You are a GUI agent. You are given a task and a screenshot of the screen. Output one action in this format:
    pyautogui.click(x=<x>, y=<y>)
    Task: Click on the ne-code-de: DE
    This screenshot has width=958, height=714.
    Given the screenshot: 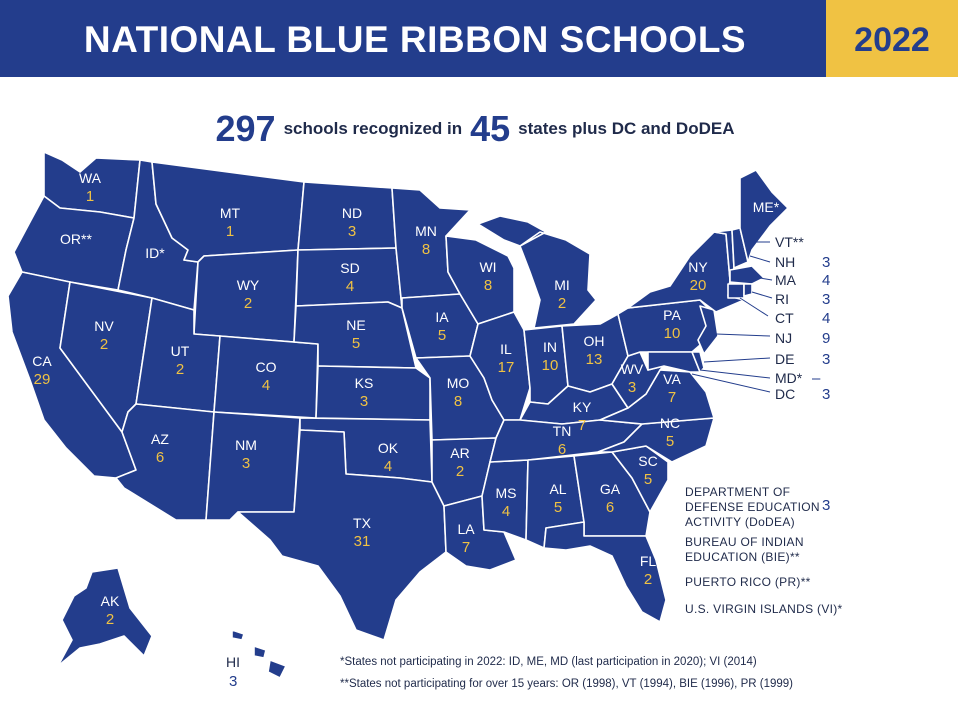 What is the action you would take?
    pyautogui.click(x=785, y=359)
    